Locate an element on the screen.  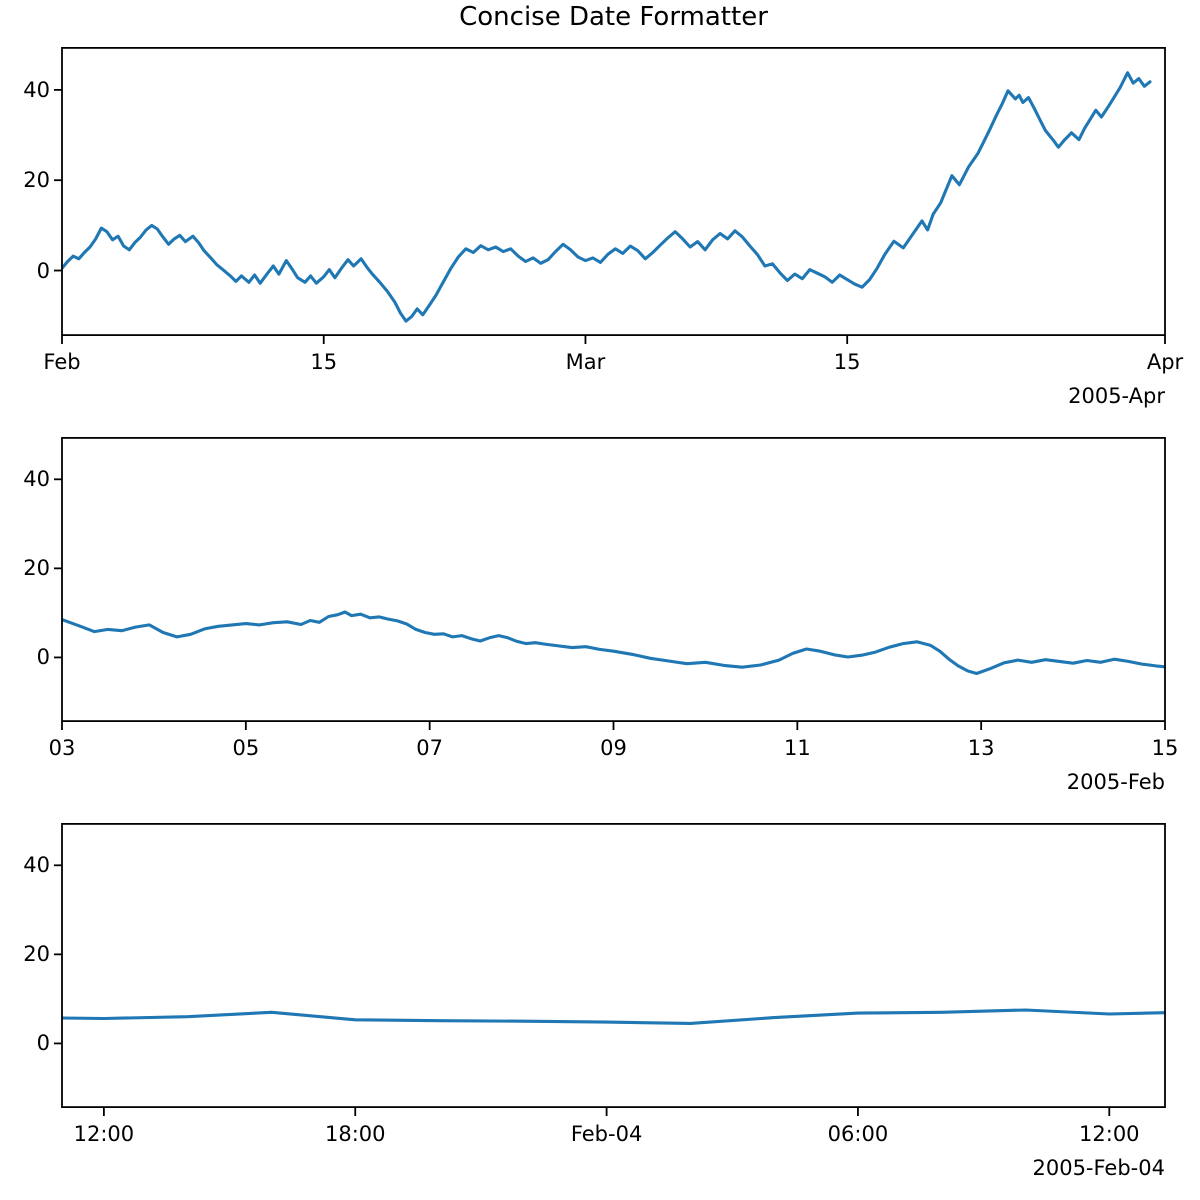
x-tick-label: Apr is located at coordinates (1165, 362).